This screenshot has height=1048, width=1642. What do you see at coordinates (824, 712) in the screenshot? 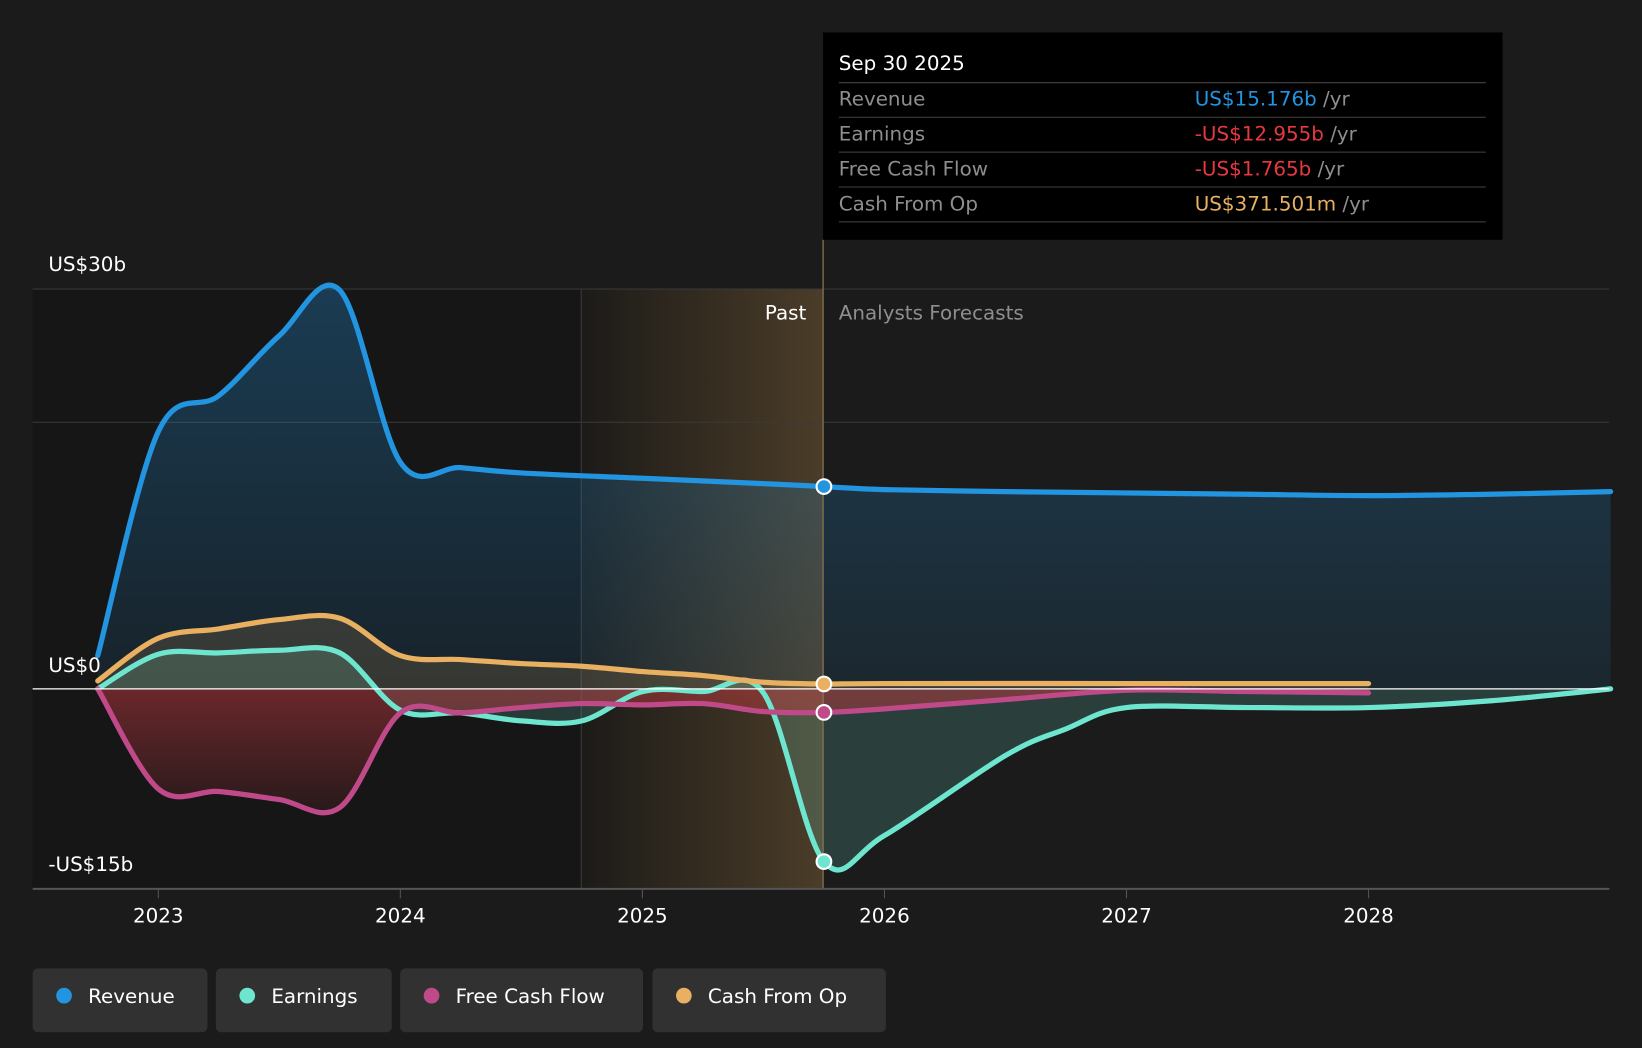
I see `free-cash-flow-marker` at bounding box center [824, 712].